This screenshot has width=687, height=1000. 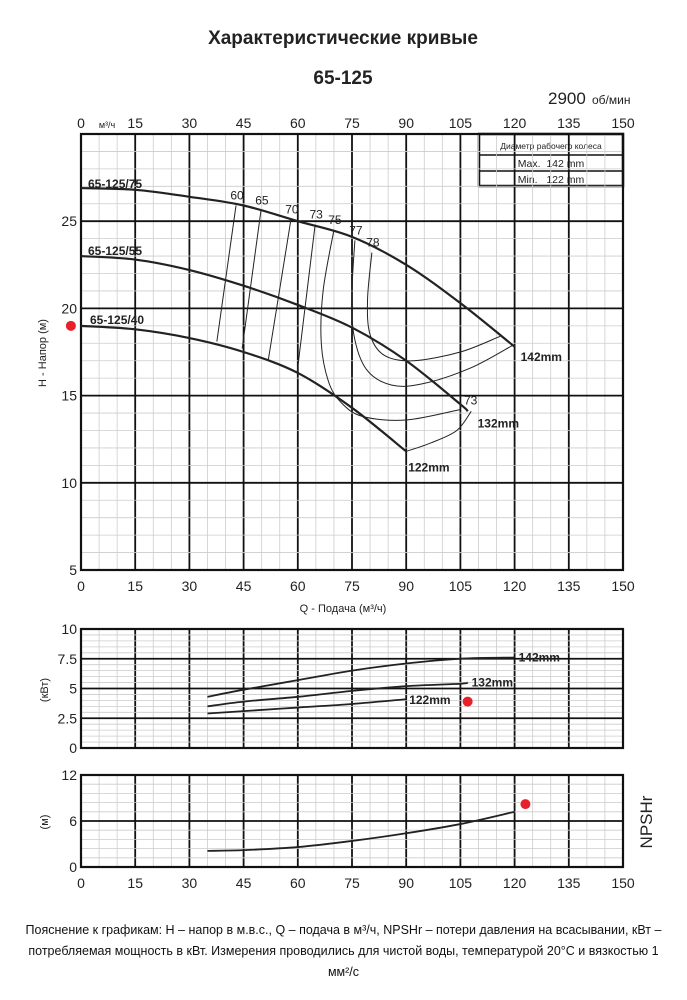 What do you see at coordinates (569, 123) in the screenshot?
I see `top-x-tick-label: 135` at bounding box center [569, 123].